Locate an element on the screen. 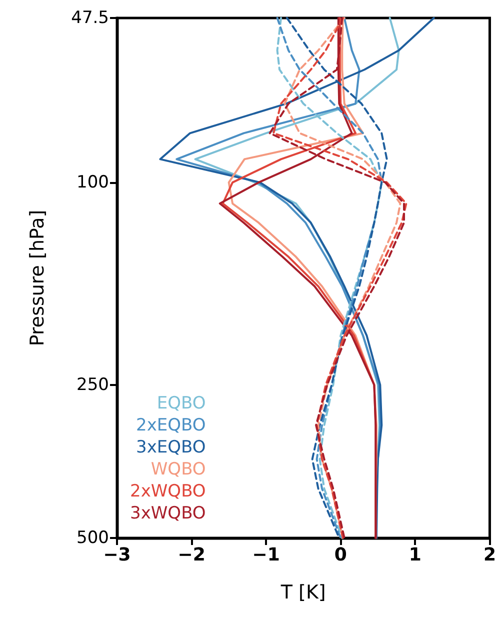  text: WQBO is located at coordinates (178, 470).